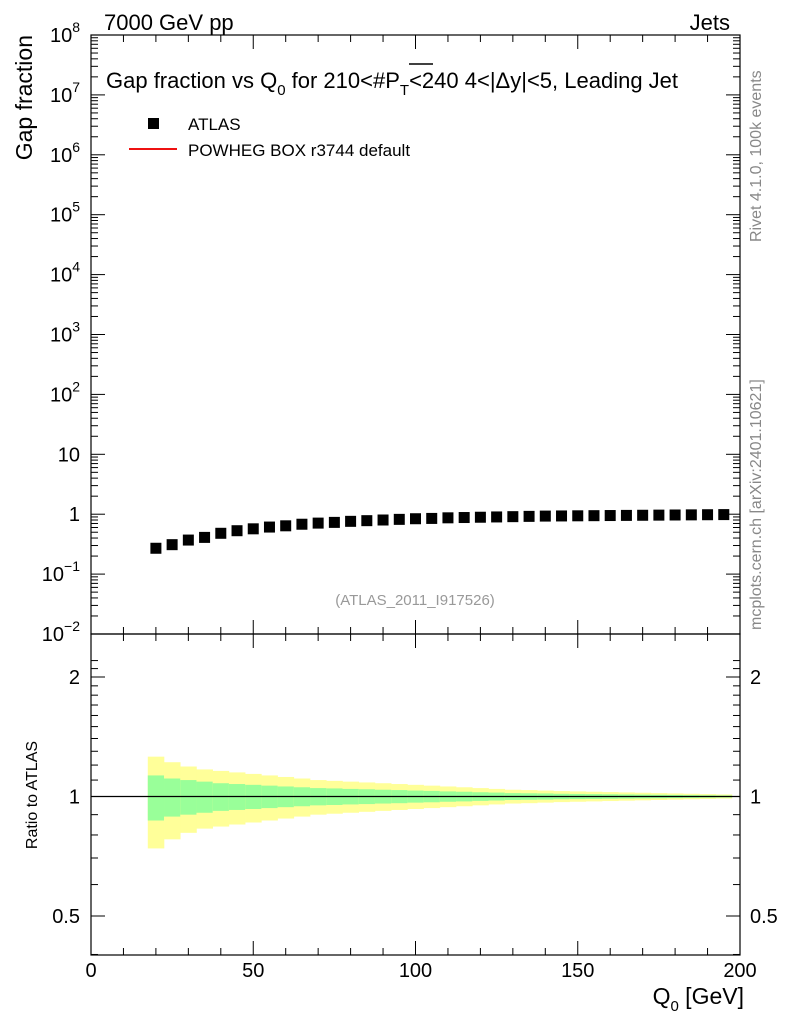 The height and width of the screenshot is (1024, 786). Describe the element at coordinates (711, 996) in the screenshot. I see `x-label-unit: [GeV]` at that location.